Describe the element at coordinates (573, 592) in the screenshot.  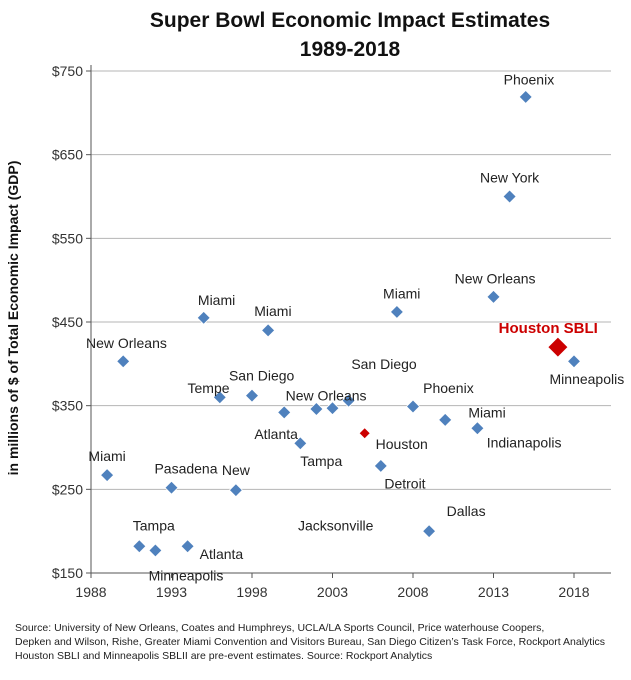
I see `x-tick-label: 2018` at that location.